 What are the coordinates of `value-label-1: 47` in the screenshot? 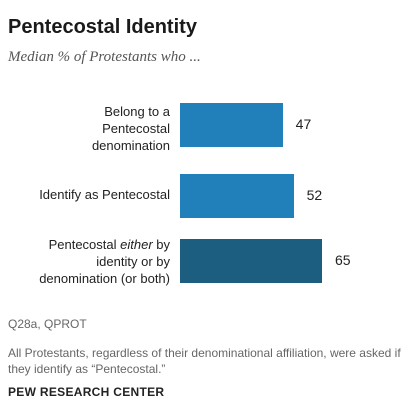 It's located at (303, 124).